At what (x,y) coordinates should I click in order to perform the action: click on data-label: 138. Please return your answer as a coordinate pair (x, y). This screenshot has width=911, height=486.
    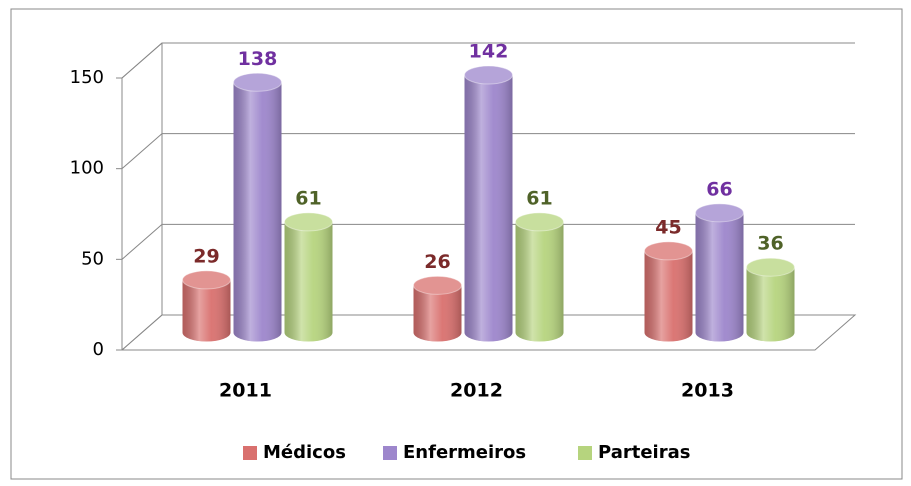
    Looking at the image, I should click on (258, 59).